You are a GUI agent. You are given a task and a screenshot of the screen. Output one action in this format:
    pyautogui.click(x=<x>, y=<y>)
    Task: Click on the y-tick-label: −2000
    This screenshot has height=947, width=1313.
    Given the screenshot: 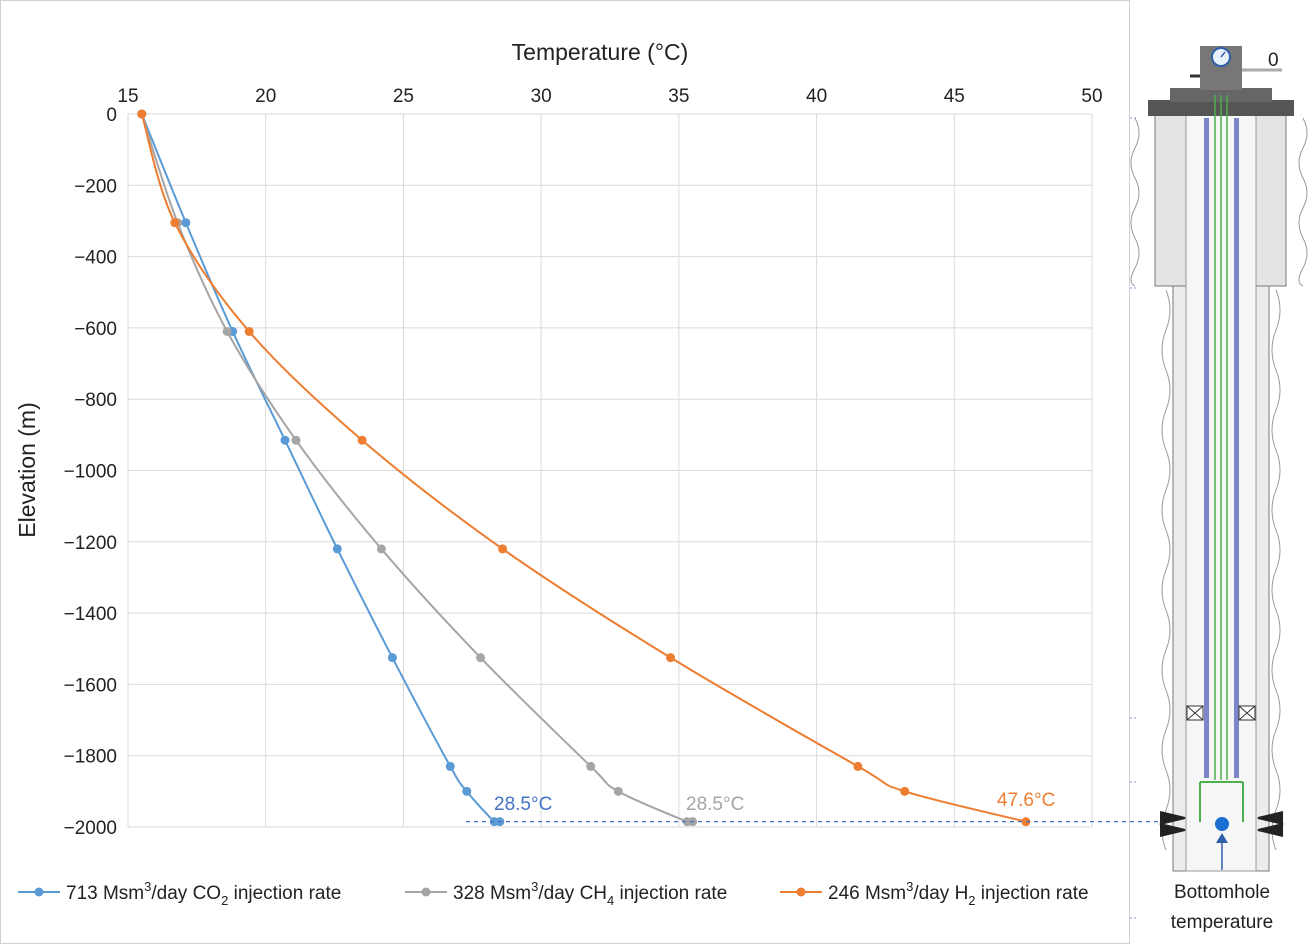 What is the action you would take?
    pyautogui.click(x=90, y=828)
    